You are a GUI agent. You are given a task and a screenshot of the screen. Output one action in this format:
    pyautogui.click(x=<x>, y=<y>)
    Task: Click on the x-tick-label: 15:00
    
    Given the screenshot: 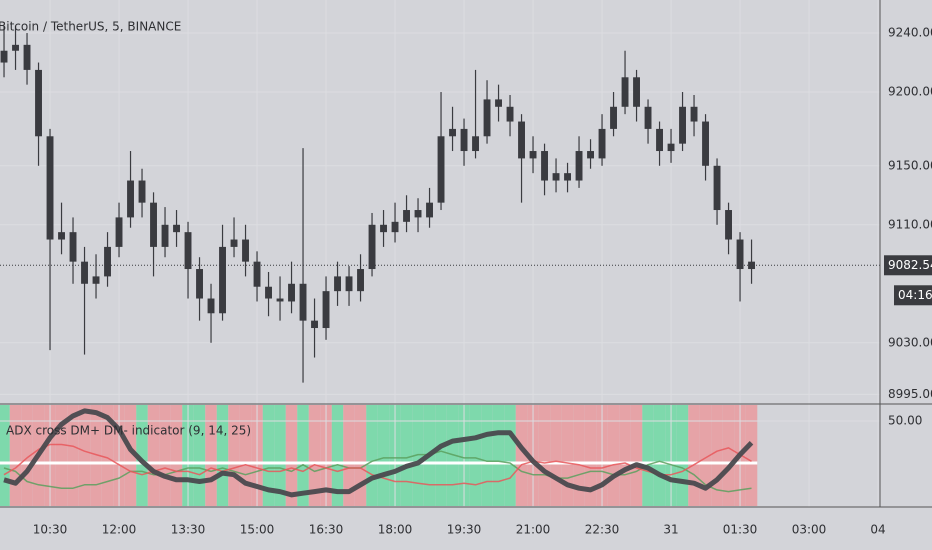 What is the action you would take?
    pyautogui.click(x=257, y=530)
    